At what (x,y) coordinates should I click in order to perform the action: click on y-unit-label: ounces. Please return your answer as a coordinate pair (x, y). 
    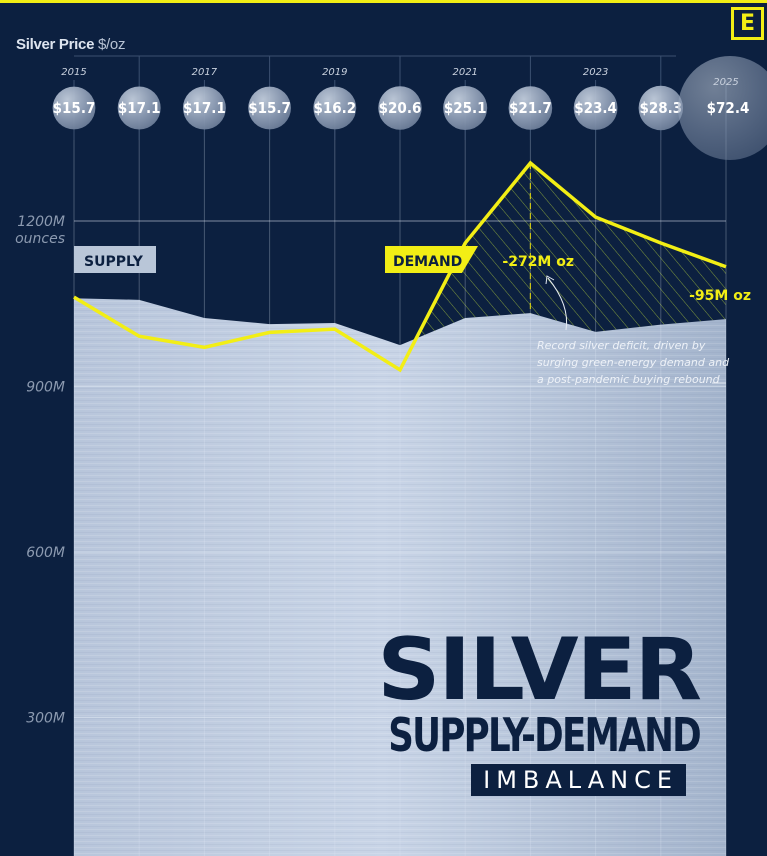
    Looking at the image, I should click on (40, 239).